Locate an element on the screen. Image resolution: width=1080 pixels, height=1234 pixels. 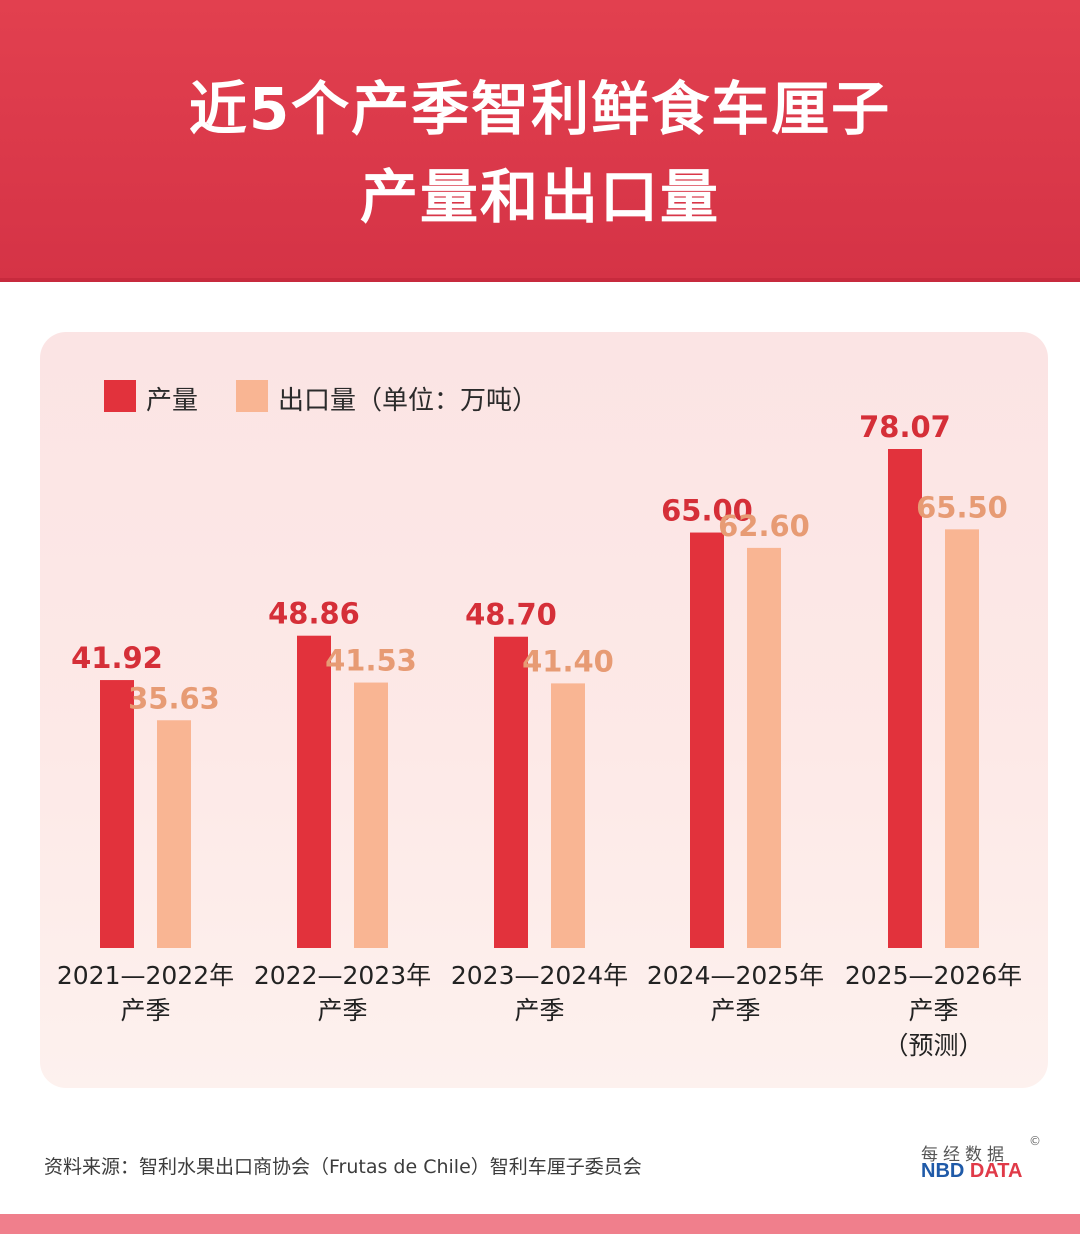
data-label-production-1: 41.92 is located at coordinates (117, 658).